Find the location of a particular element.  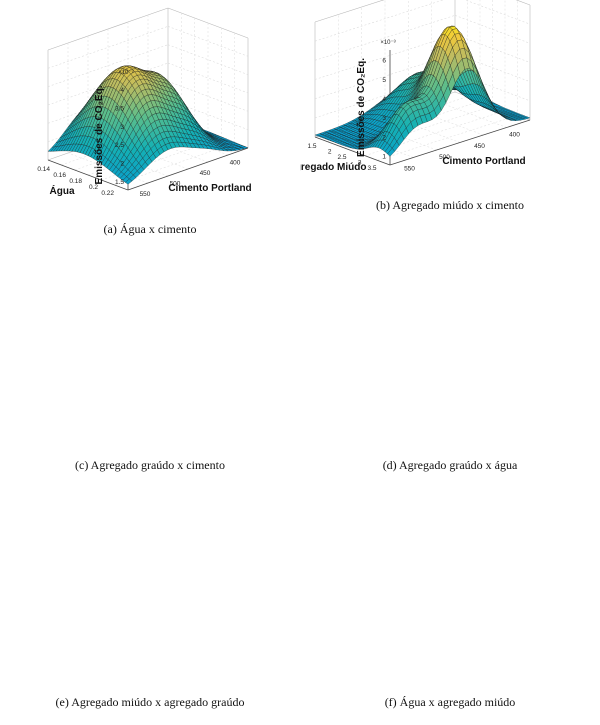

y-tick-label: 2 is located at coordinates (330, 151).